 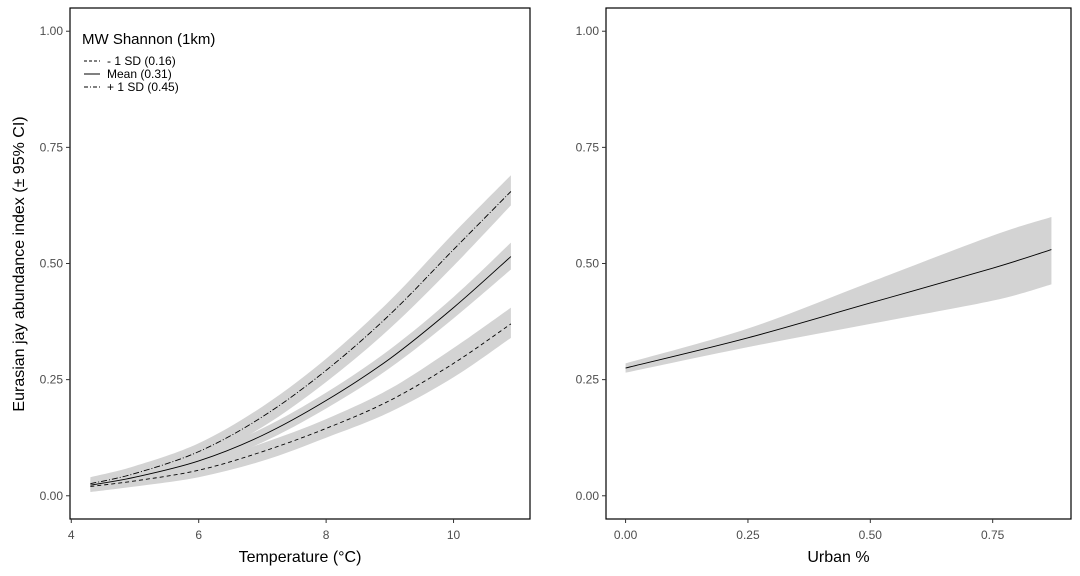 What do you see at coordinates (454, 535) in the screenshot?
I see `x-tick-label: 10` at bounding box center [454, 535].